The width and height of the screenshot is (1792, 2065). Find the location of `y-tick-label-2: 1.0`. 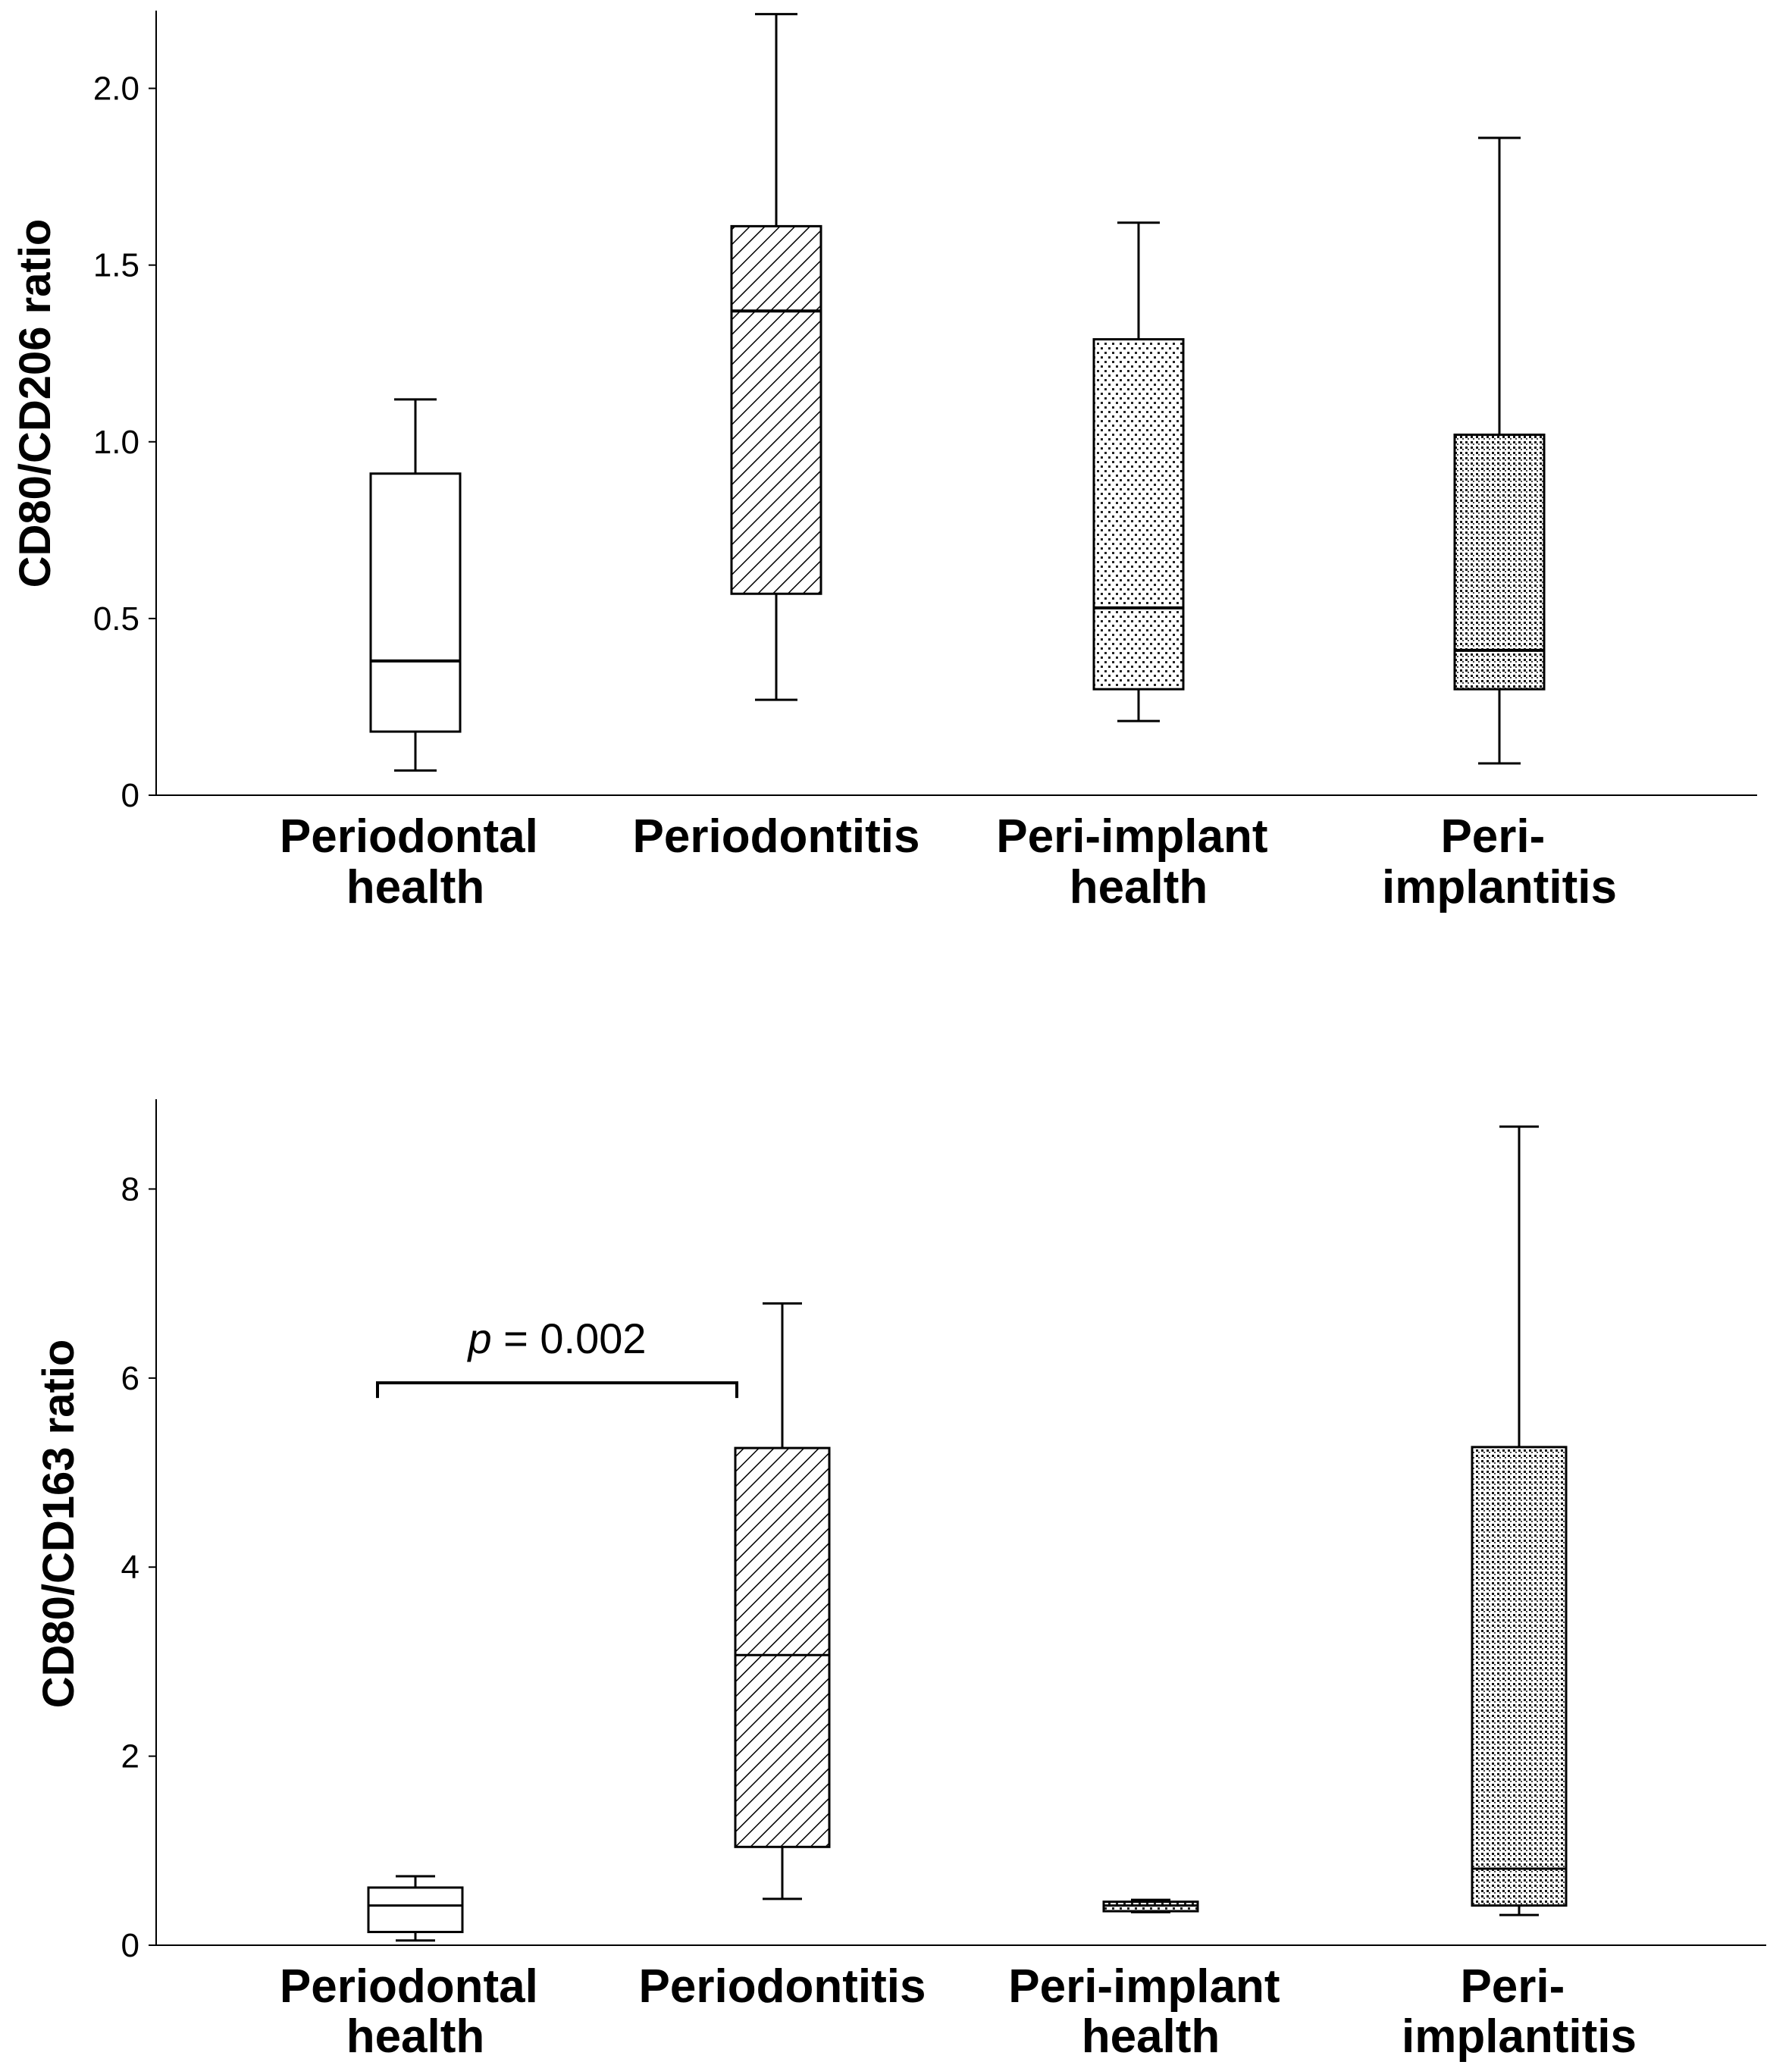

y-tick-label-2: 1.0 is located at coordinates (116, 442).